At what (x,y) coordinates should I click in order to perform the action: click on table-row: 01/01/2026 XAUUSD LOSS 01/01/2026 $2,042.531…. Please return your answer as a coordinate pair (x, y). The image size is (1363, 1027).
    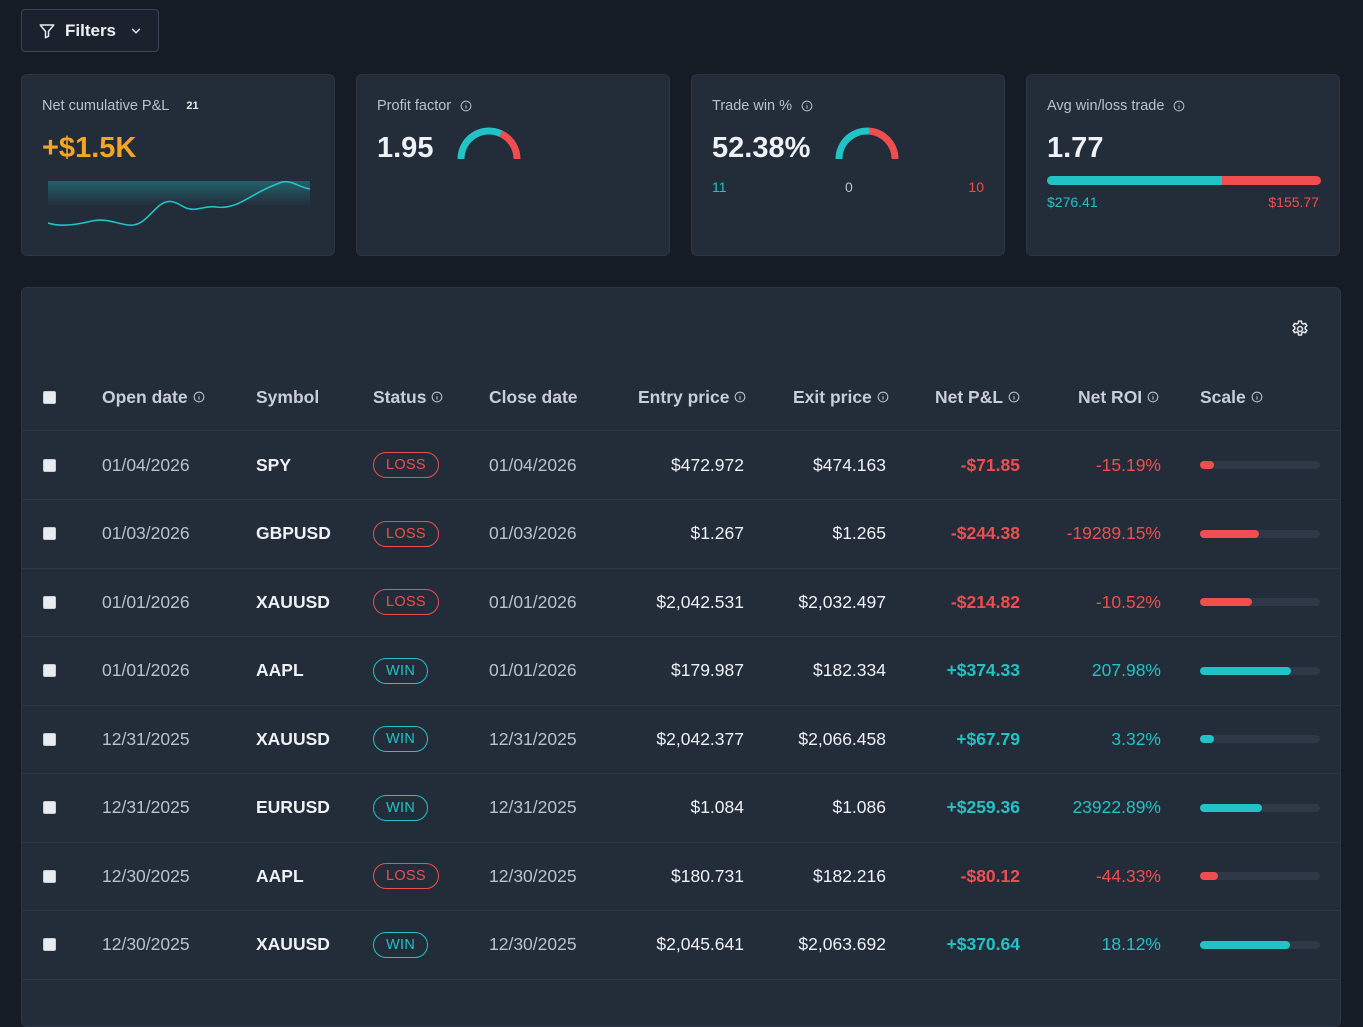
    Looking at the image, I should click on (681, 602).